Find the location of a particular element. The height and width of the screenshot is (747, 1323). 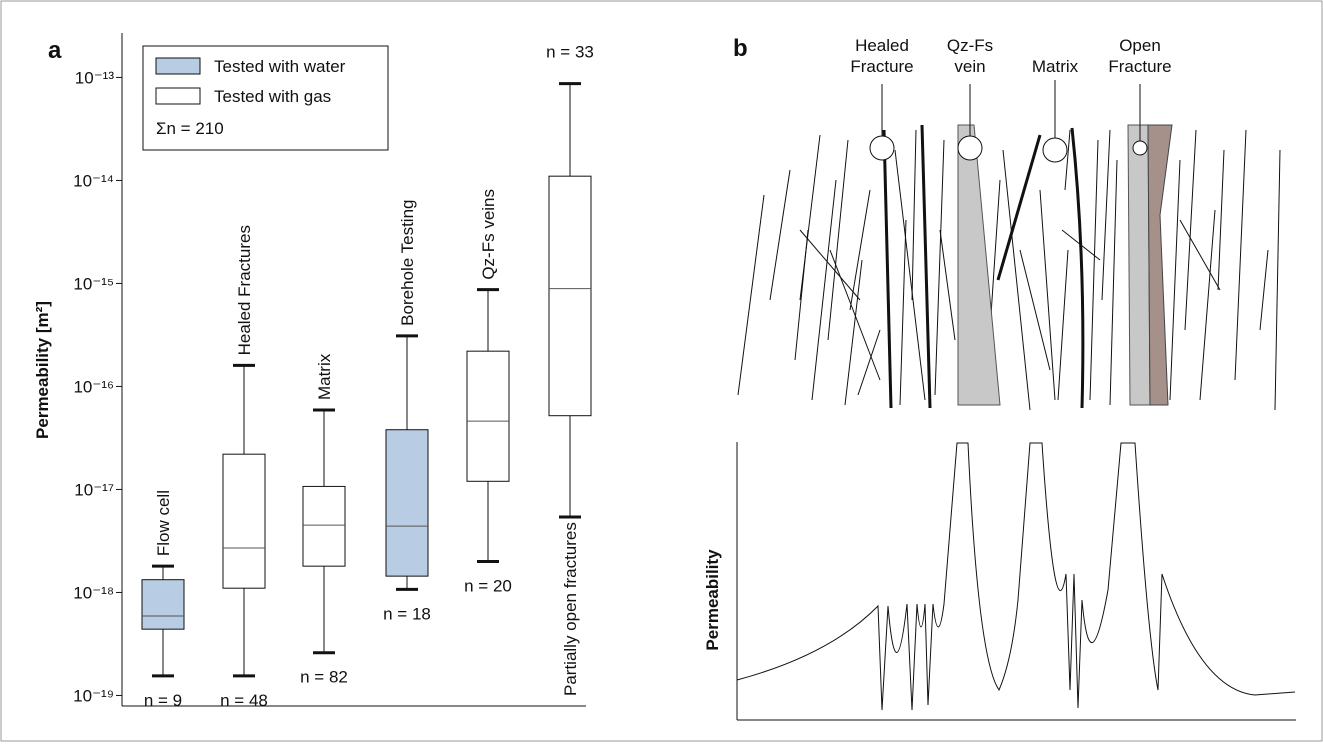

n-label: n = 48 is located at coordinates (244, 700).